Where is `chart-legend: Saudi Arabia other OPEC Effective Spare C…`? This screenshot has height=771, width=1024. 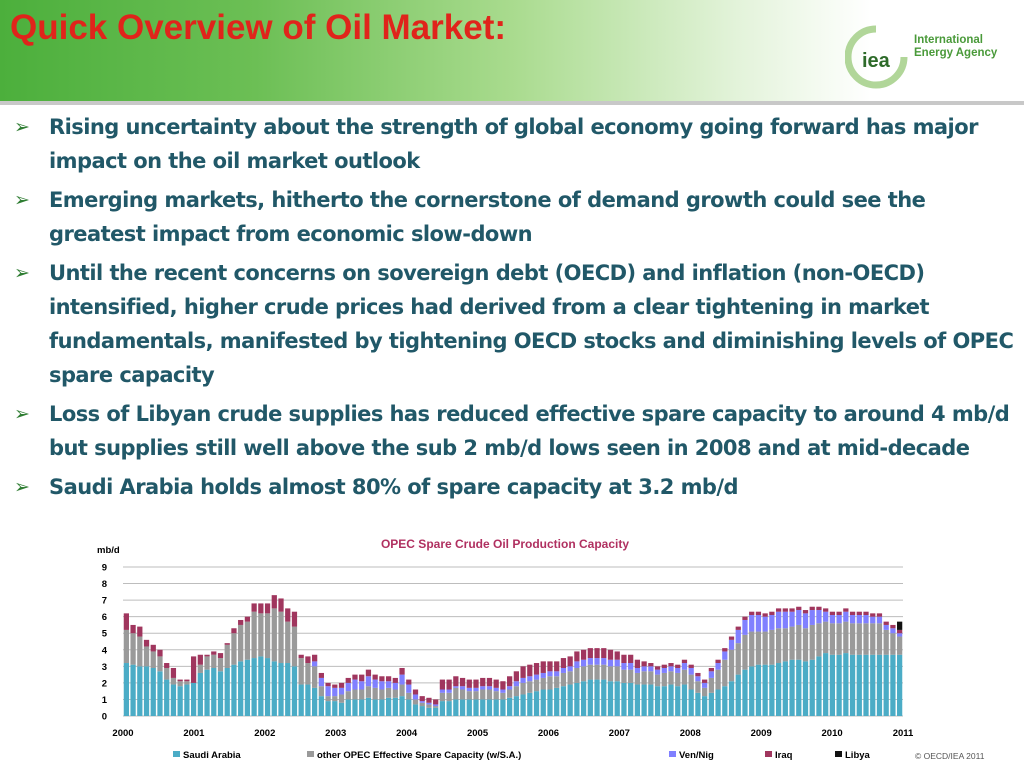 chart-legend: Saudi Arabia other OPEC Effective Spare C… is located at coordinates (522, 755).